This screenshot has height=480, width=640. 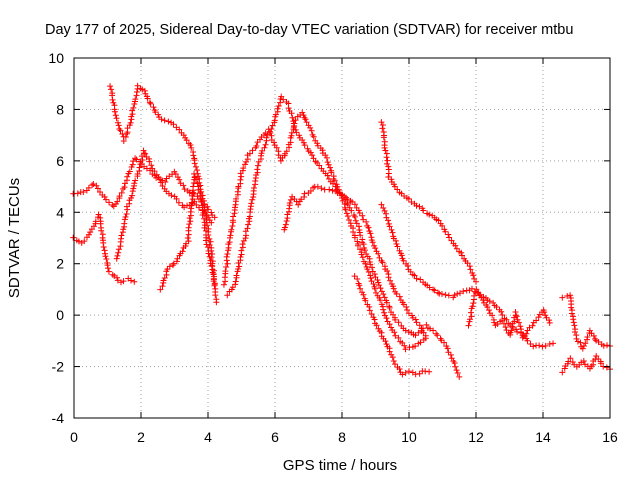 What do you see at coordinates (409, 437) in the screenshot?
I see `x-tick-label: 10` at bounding box center [409, 437].